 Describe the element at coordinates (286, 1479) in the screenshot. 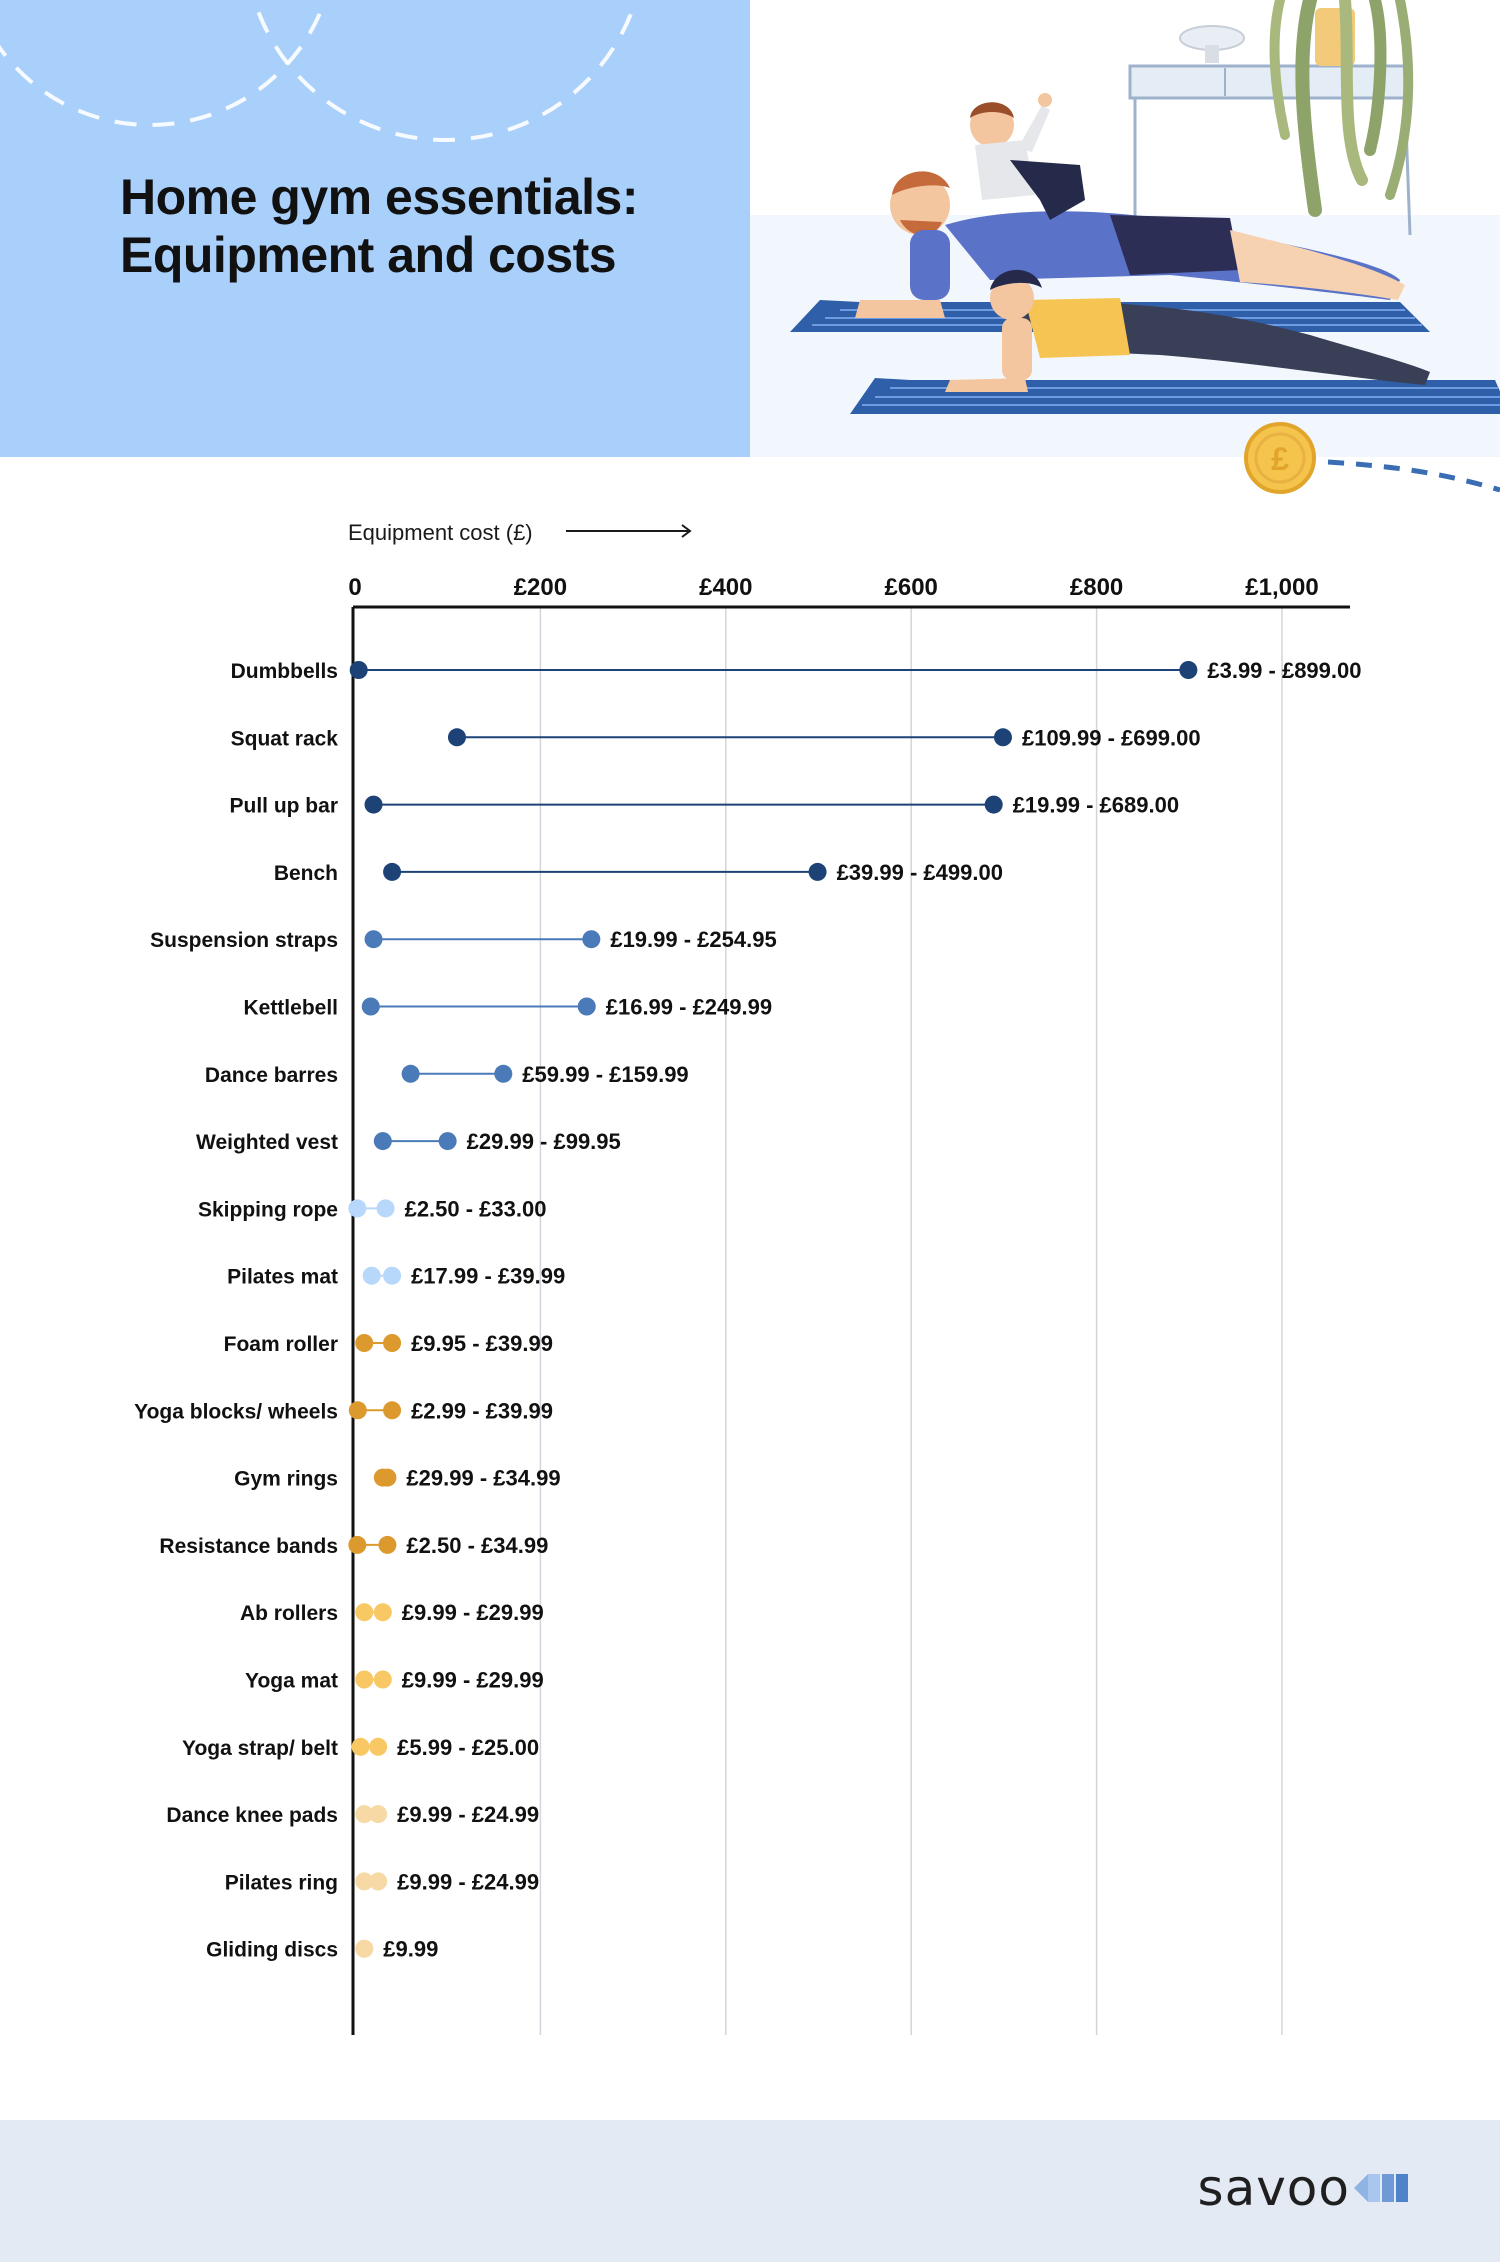

I see `category-label: Gym rings` at that location.